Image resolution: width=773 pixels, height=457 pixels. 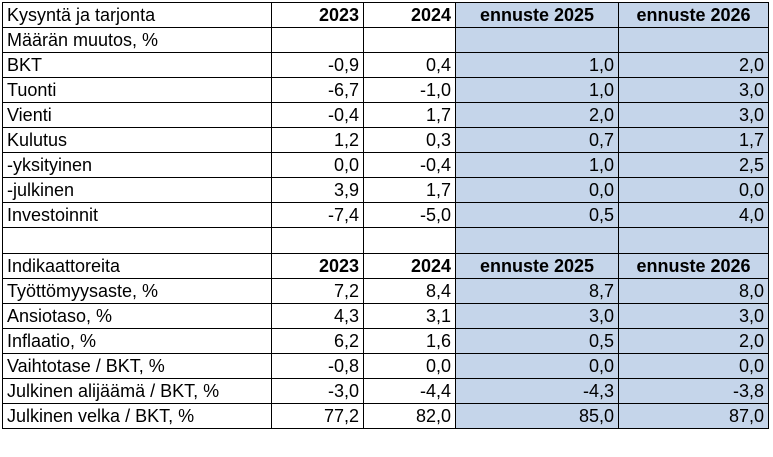 What do you see at coordinates (409, 316) in the screenshot?
I see `value-cell: 3,1` at bounding box center [409, 316].